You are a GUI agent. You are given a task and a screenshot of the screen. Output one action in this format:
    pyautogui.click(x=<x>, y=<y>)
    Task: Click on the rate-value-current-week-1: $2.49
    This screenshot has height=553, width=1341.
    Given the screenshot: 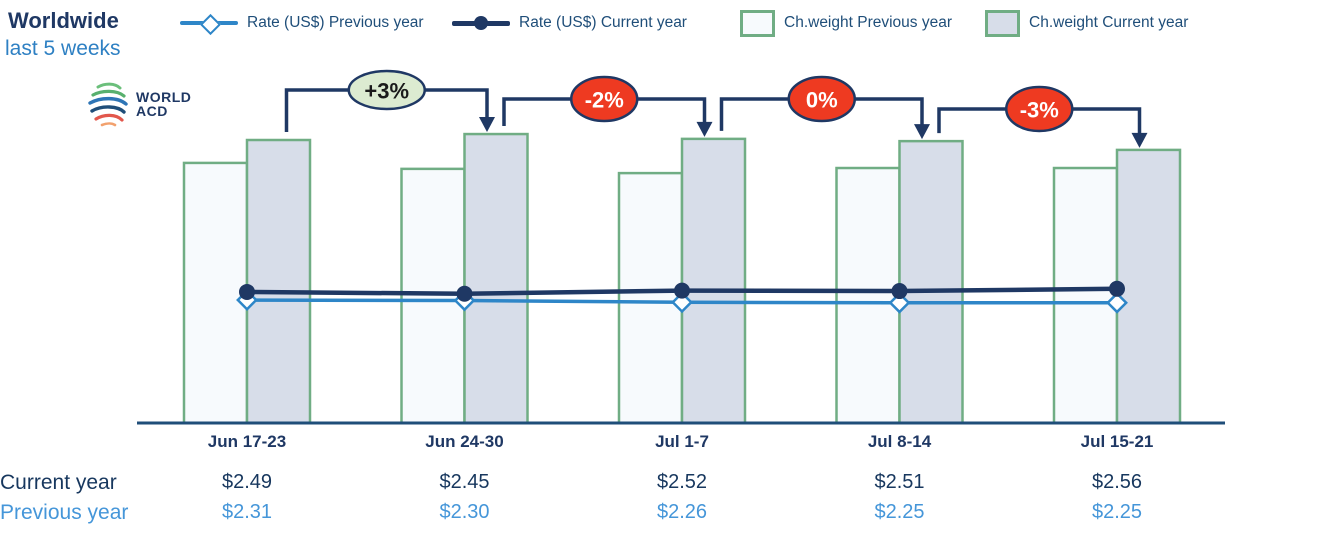 What is the action you would take?
    pyautogui.click(x=247, y=482)
    